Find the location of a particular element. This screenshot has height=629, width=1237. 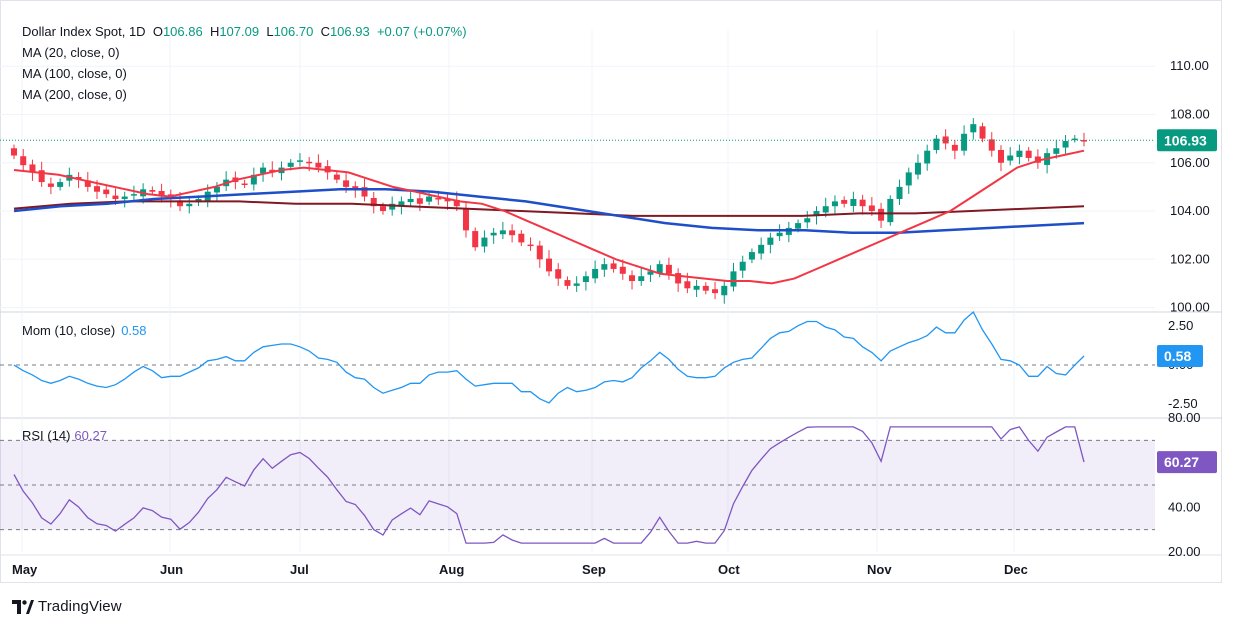

open-label: O is located at coordinates (157, 31).